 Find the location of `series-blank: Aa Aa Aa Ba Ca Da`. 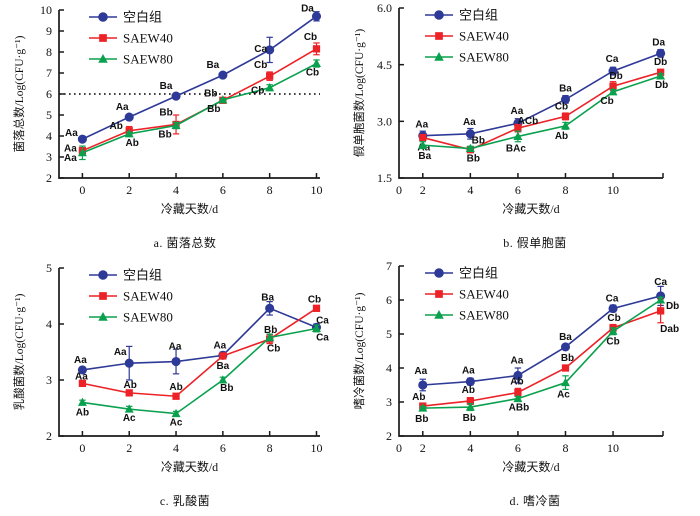

series-blank: Aa Aa Aa Ba Ca Da is located at coordinates (540, 89).